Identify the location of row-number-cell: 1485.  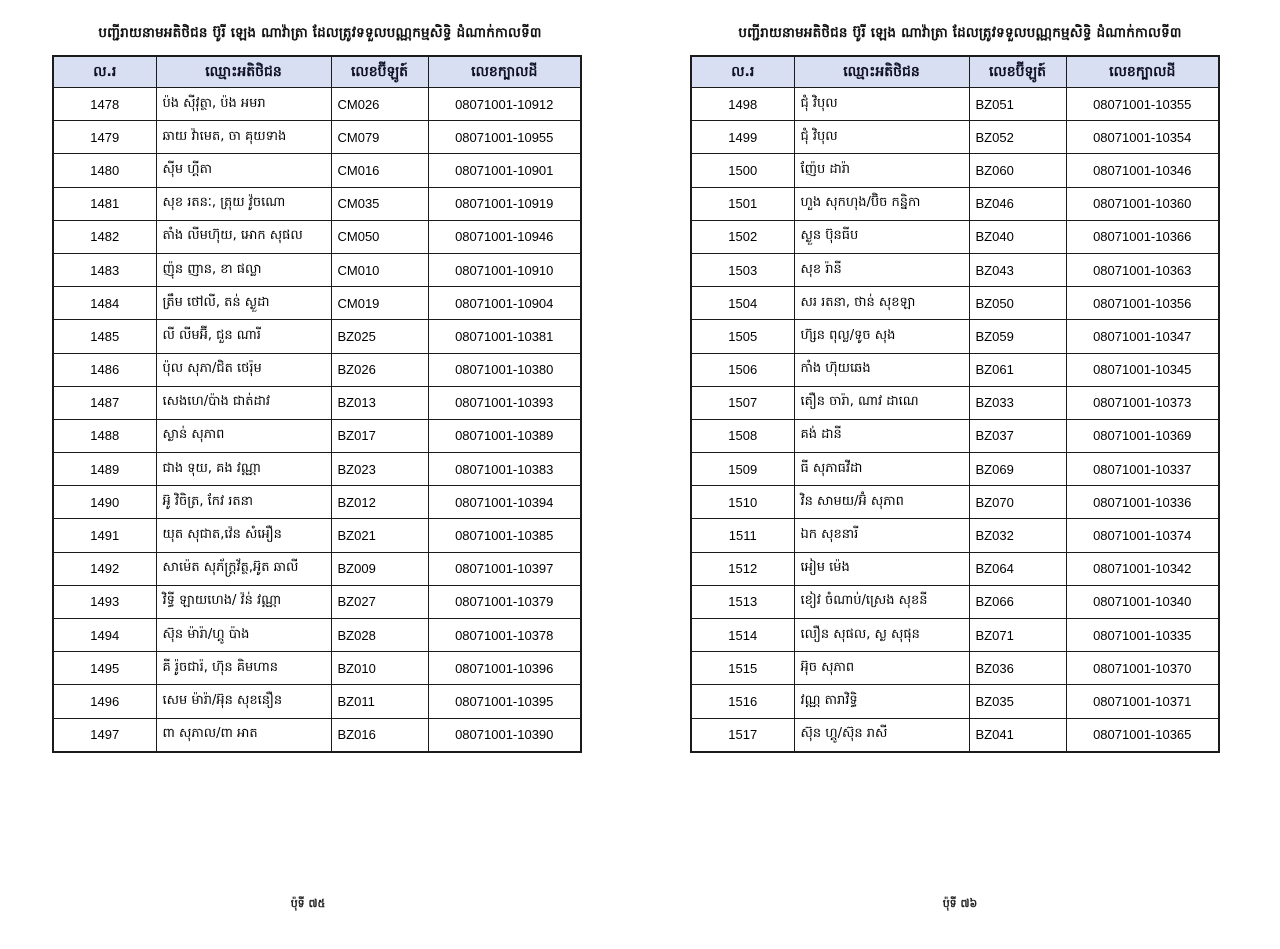
(104, 336).